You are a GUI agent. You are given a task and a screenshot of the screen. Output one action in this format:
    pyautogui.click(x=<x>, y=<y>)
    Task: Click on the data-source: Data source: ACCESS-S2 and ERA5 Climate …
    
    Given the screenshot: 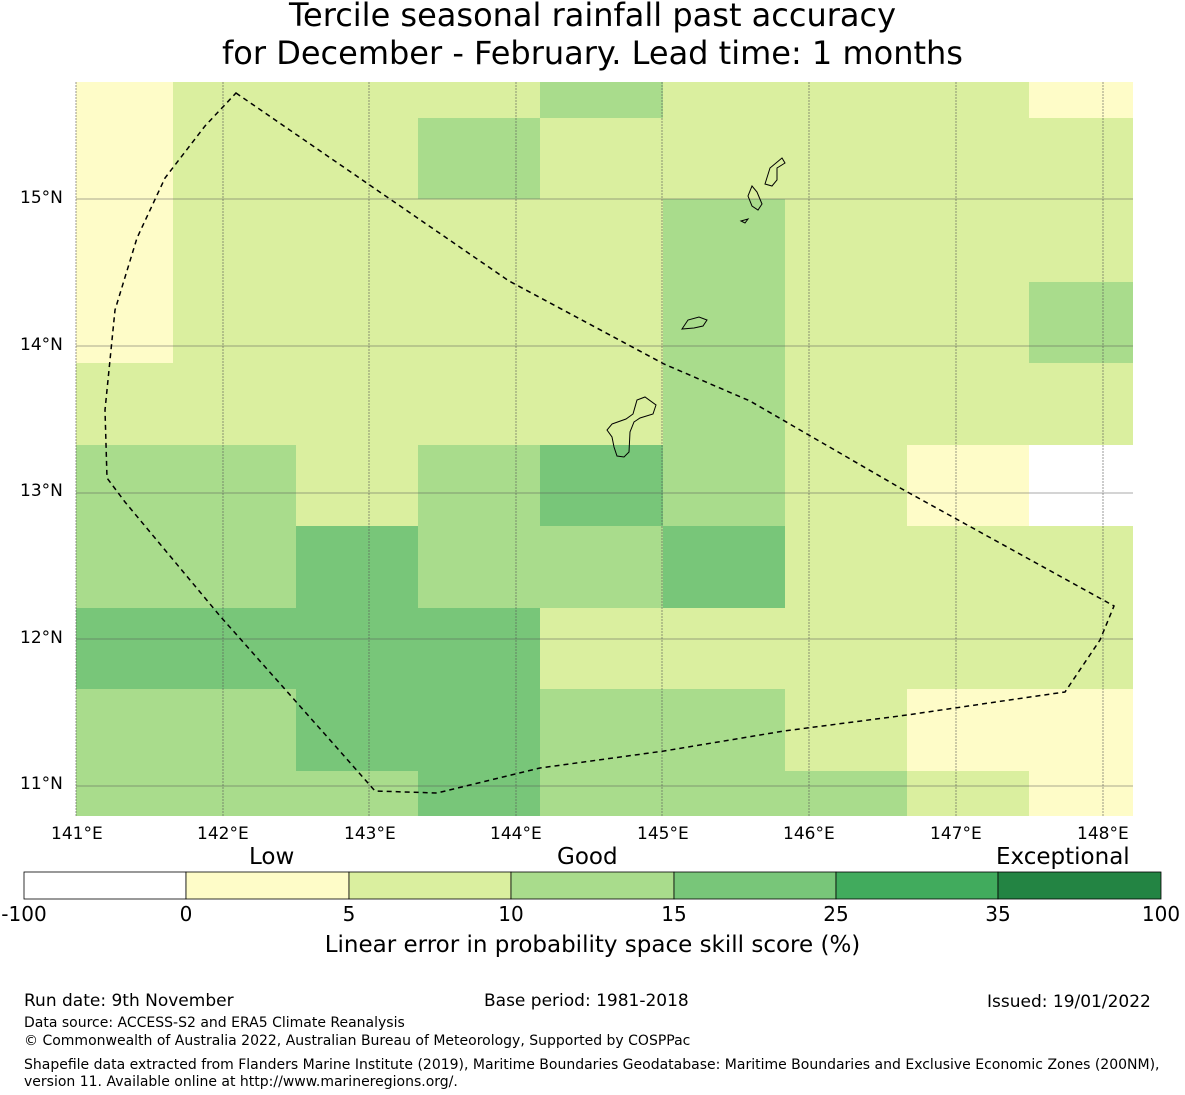 What is the action you would take?
    pyautogui.click(x=214, y=1023)
    